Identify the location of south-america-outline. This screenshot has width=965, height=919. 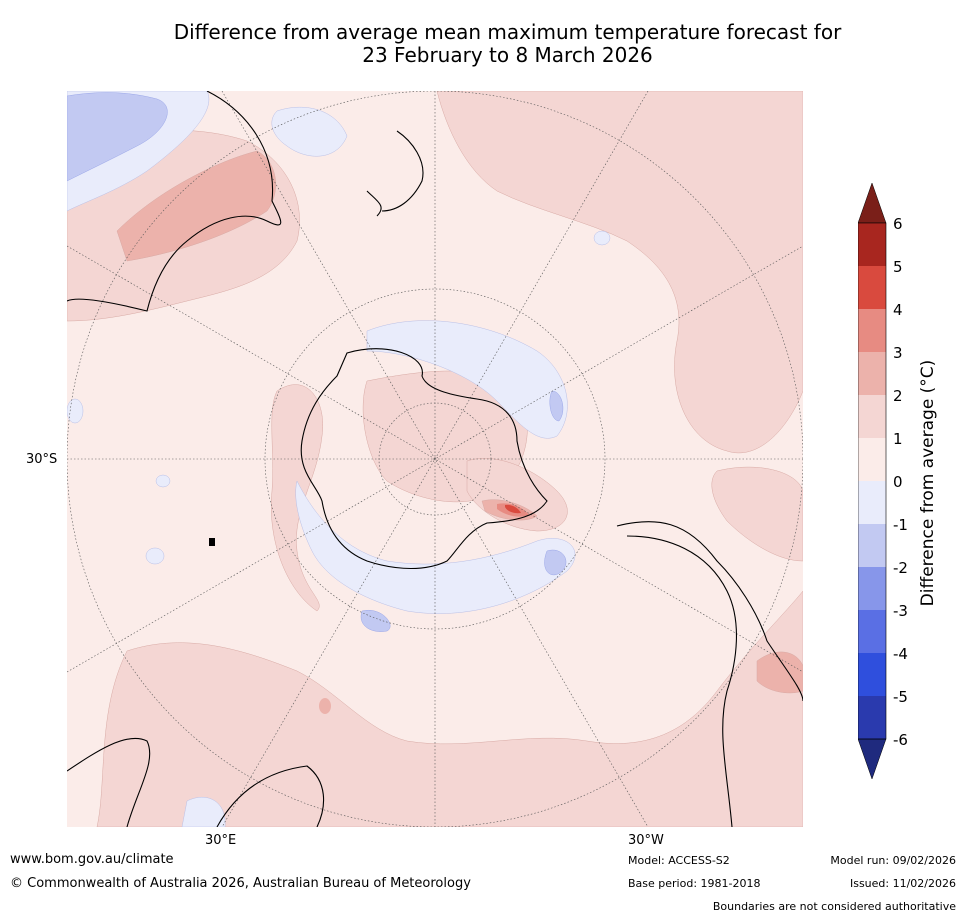
(709, 674).